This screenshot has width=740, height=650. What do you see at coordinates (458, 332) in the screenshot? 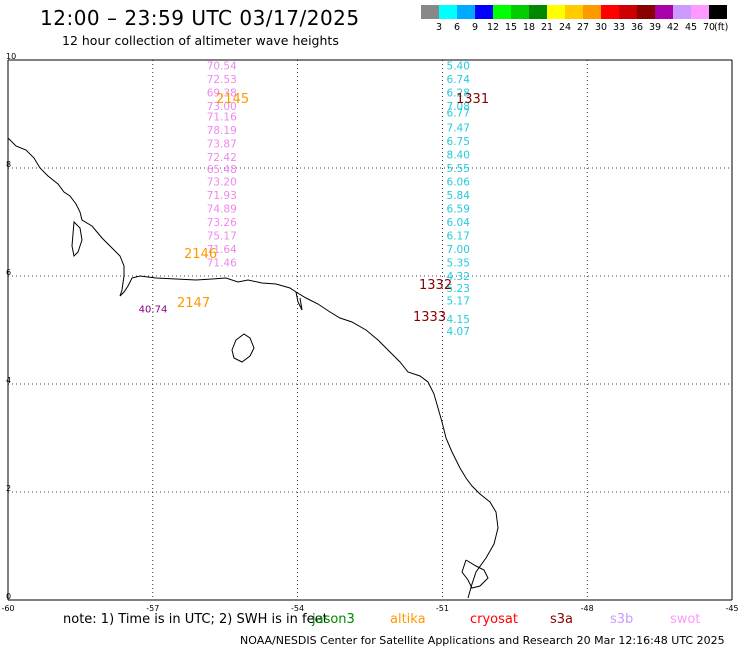
I see `wave-height-label: 4.07` at bounding box center [458, 332].